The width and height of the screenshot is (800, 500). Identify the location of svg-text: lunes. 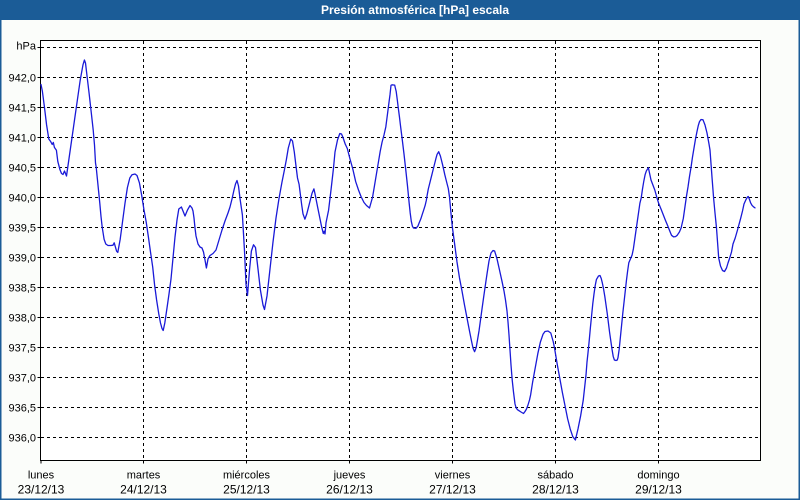
(41, 476).